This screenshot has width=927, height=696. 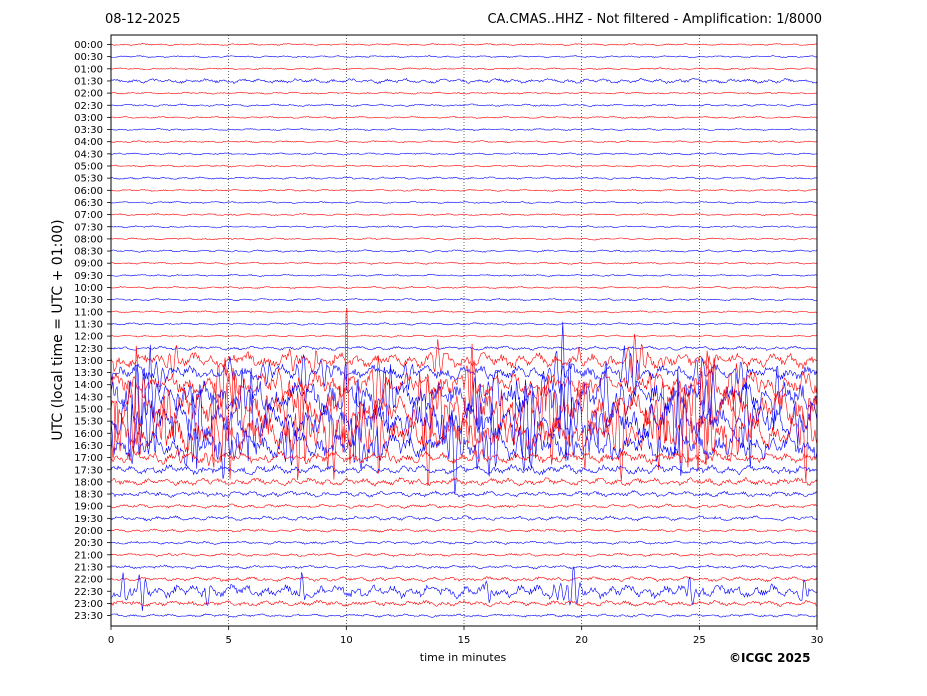 I want to click on y-tick-label: 17:00, so click(x=88, y=458).